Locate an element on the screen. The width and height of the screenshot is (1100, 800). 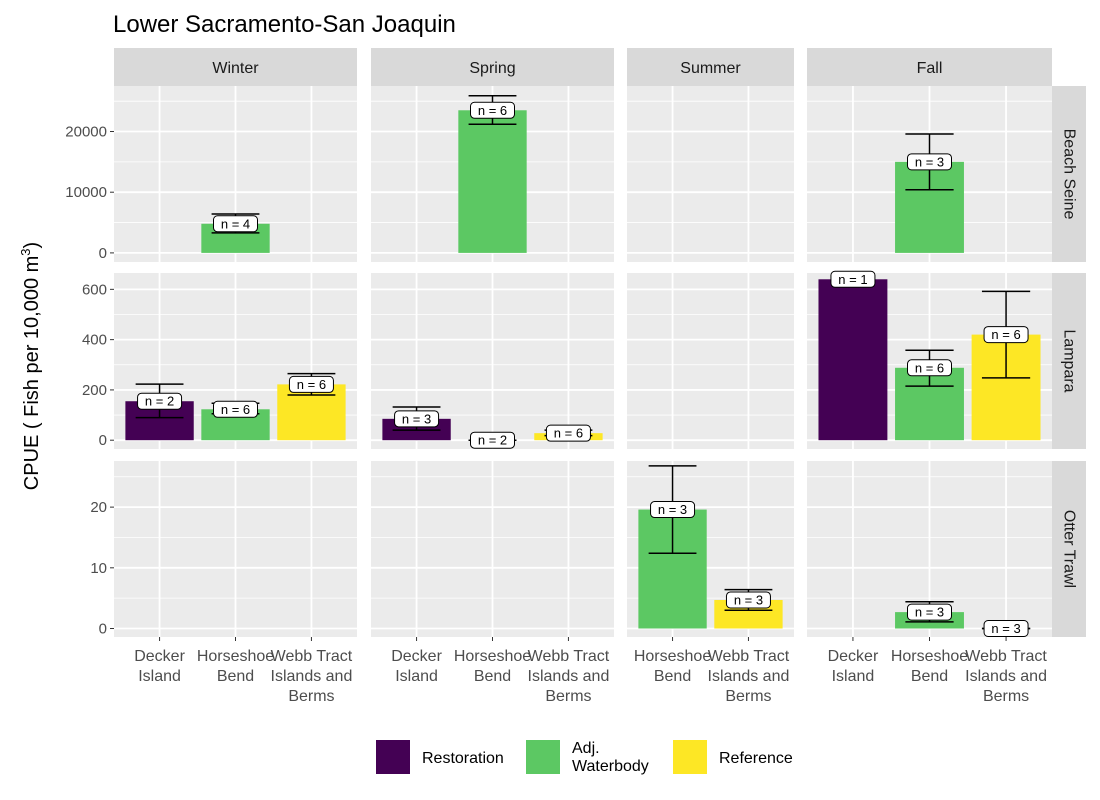
y-tick-label: 200 is located at coordinates (94, 390).